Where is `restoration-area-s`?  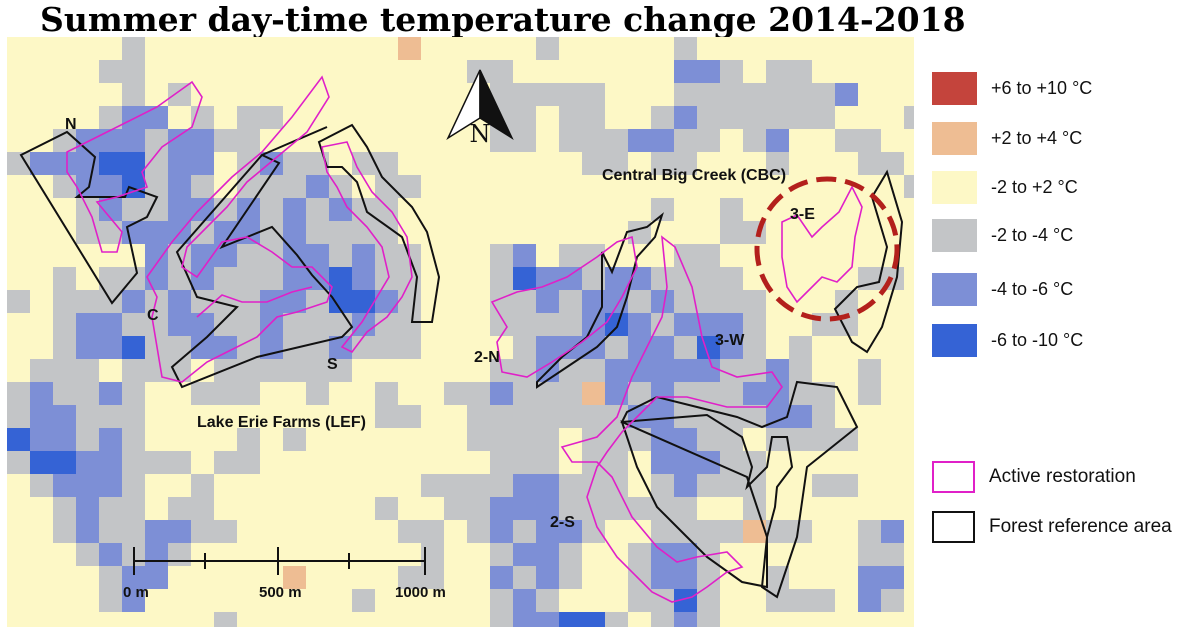 restoration-area-s is located at coordinates (367, 247).